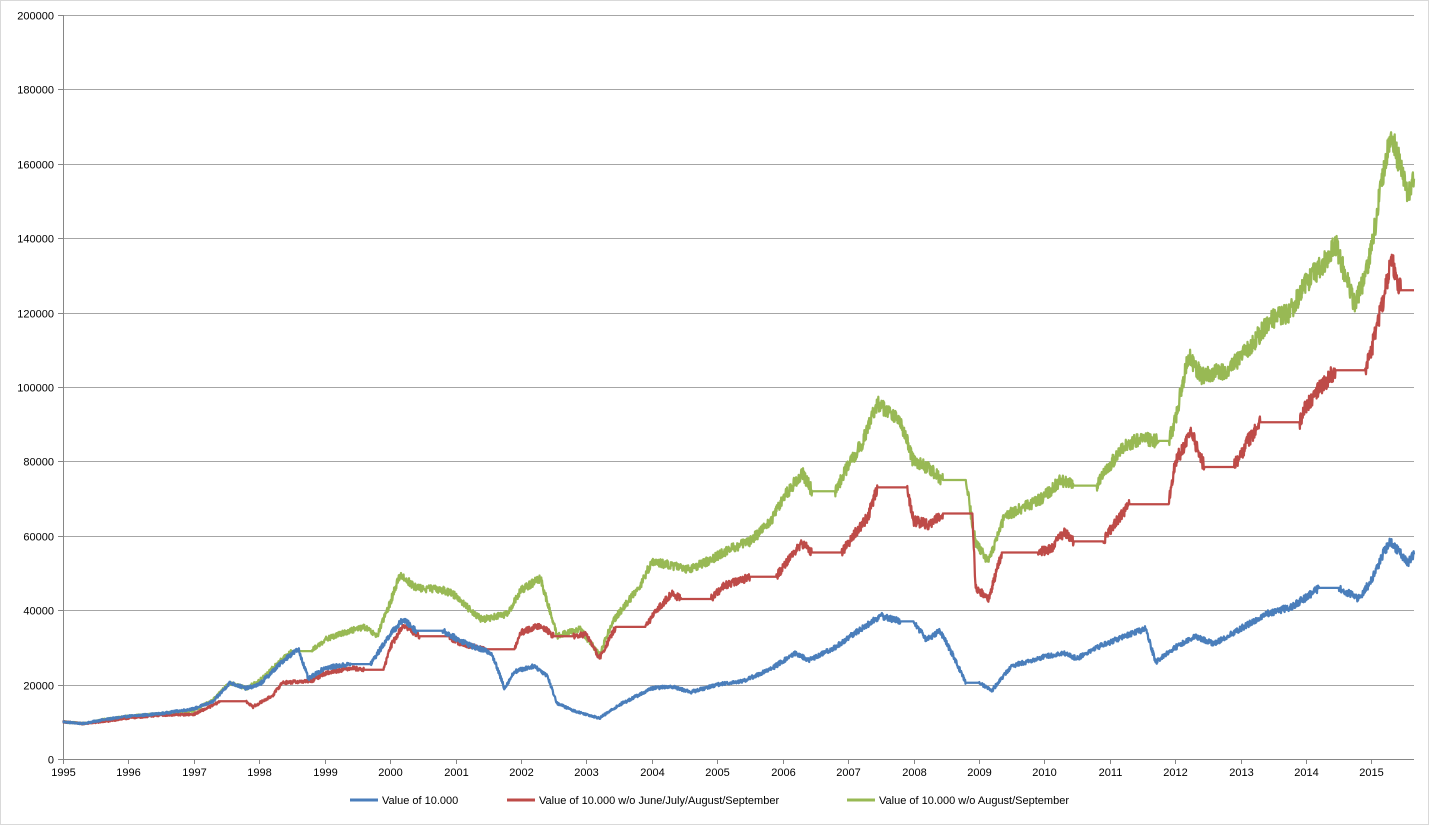  Describe the element at coordinates (783, 773) in the screenshot. I see `x-tick-label: 2006` at that location.